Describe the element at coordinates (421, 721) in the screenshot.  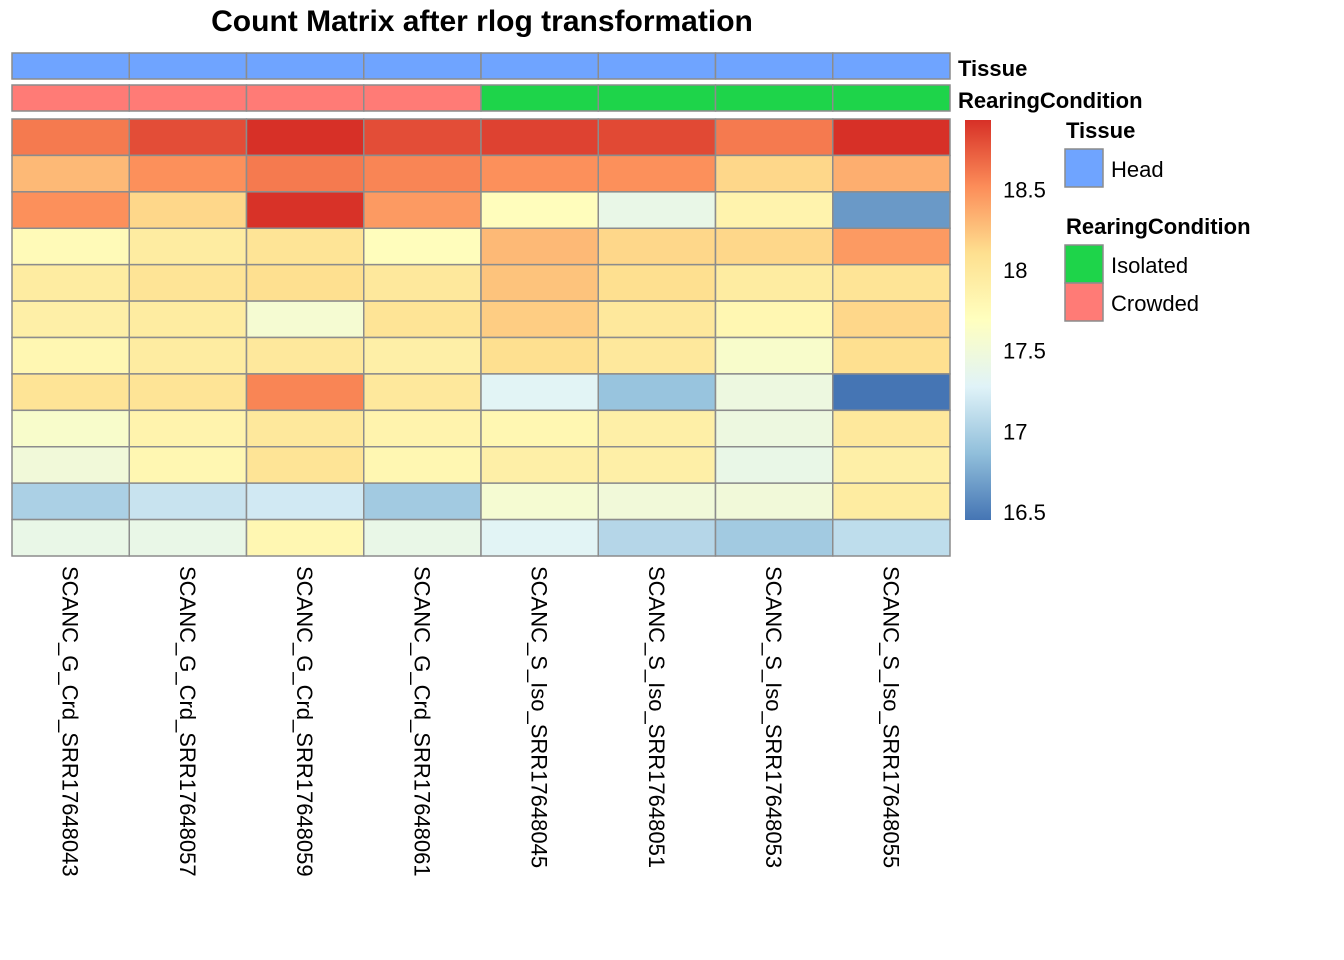
I see `column-label: SCANC_G_Crd_SRR17648061` at that location.